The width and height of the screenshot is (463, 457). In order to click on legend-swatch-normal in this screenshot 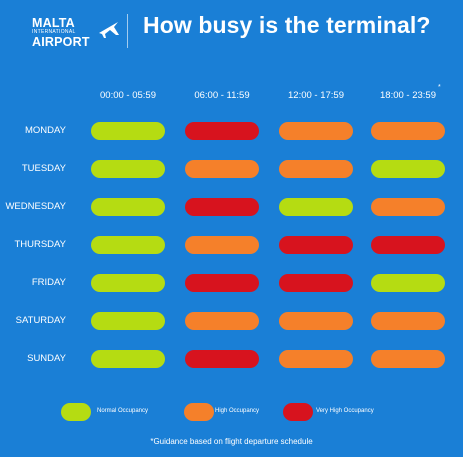, I will do `click(76, 412)`.